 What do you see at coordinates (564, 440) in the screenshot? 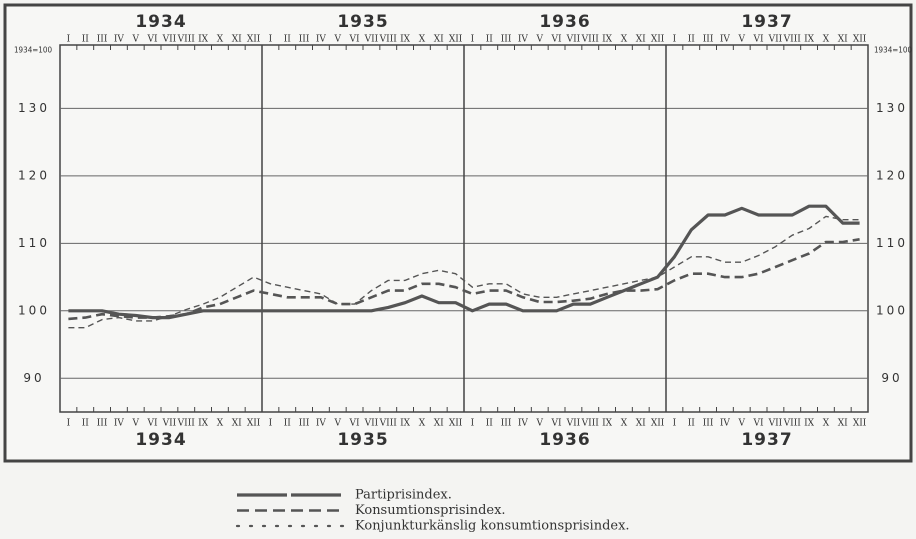
I see `year-label-bottom: 1936` at bounding box center [564, 440].